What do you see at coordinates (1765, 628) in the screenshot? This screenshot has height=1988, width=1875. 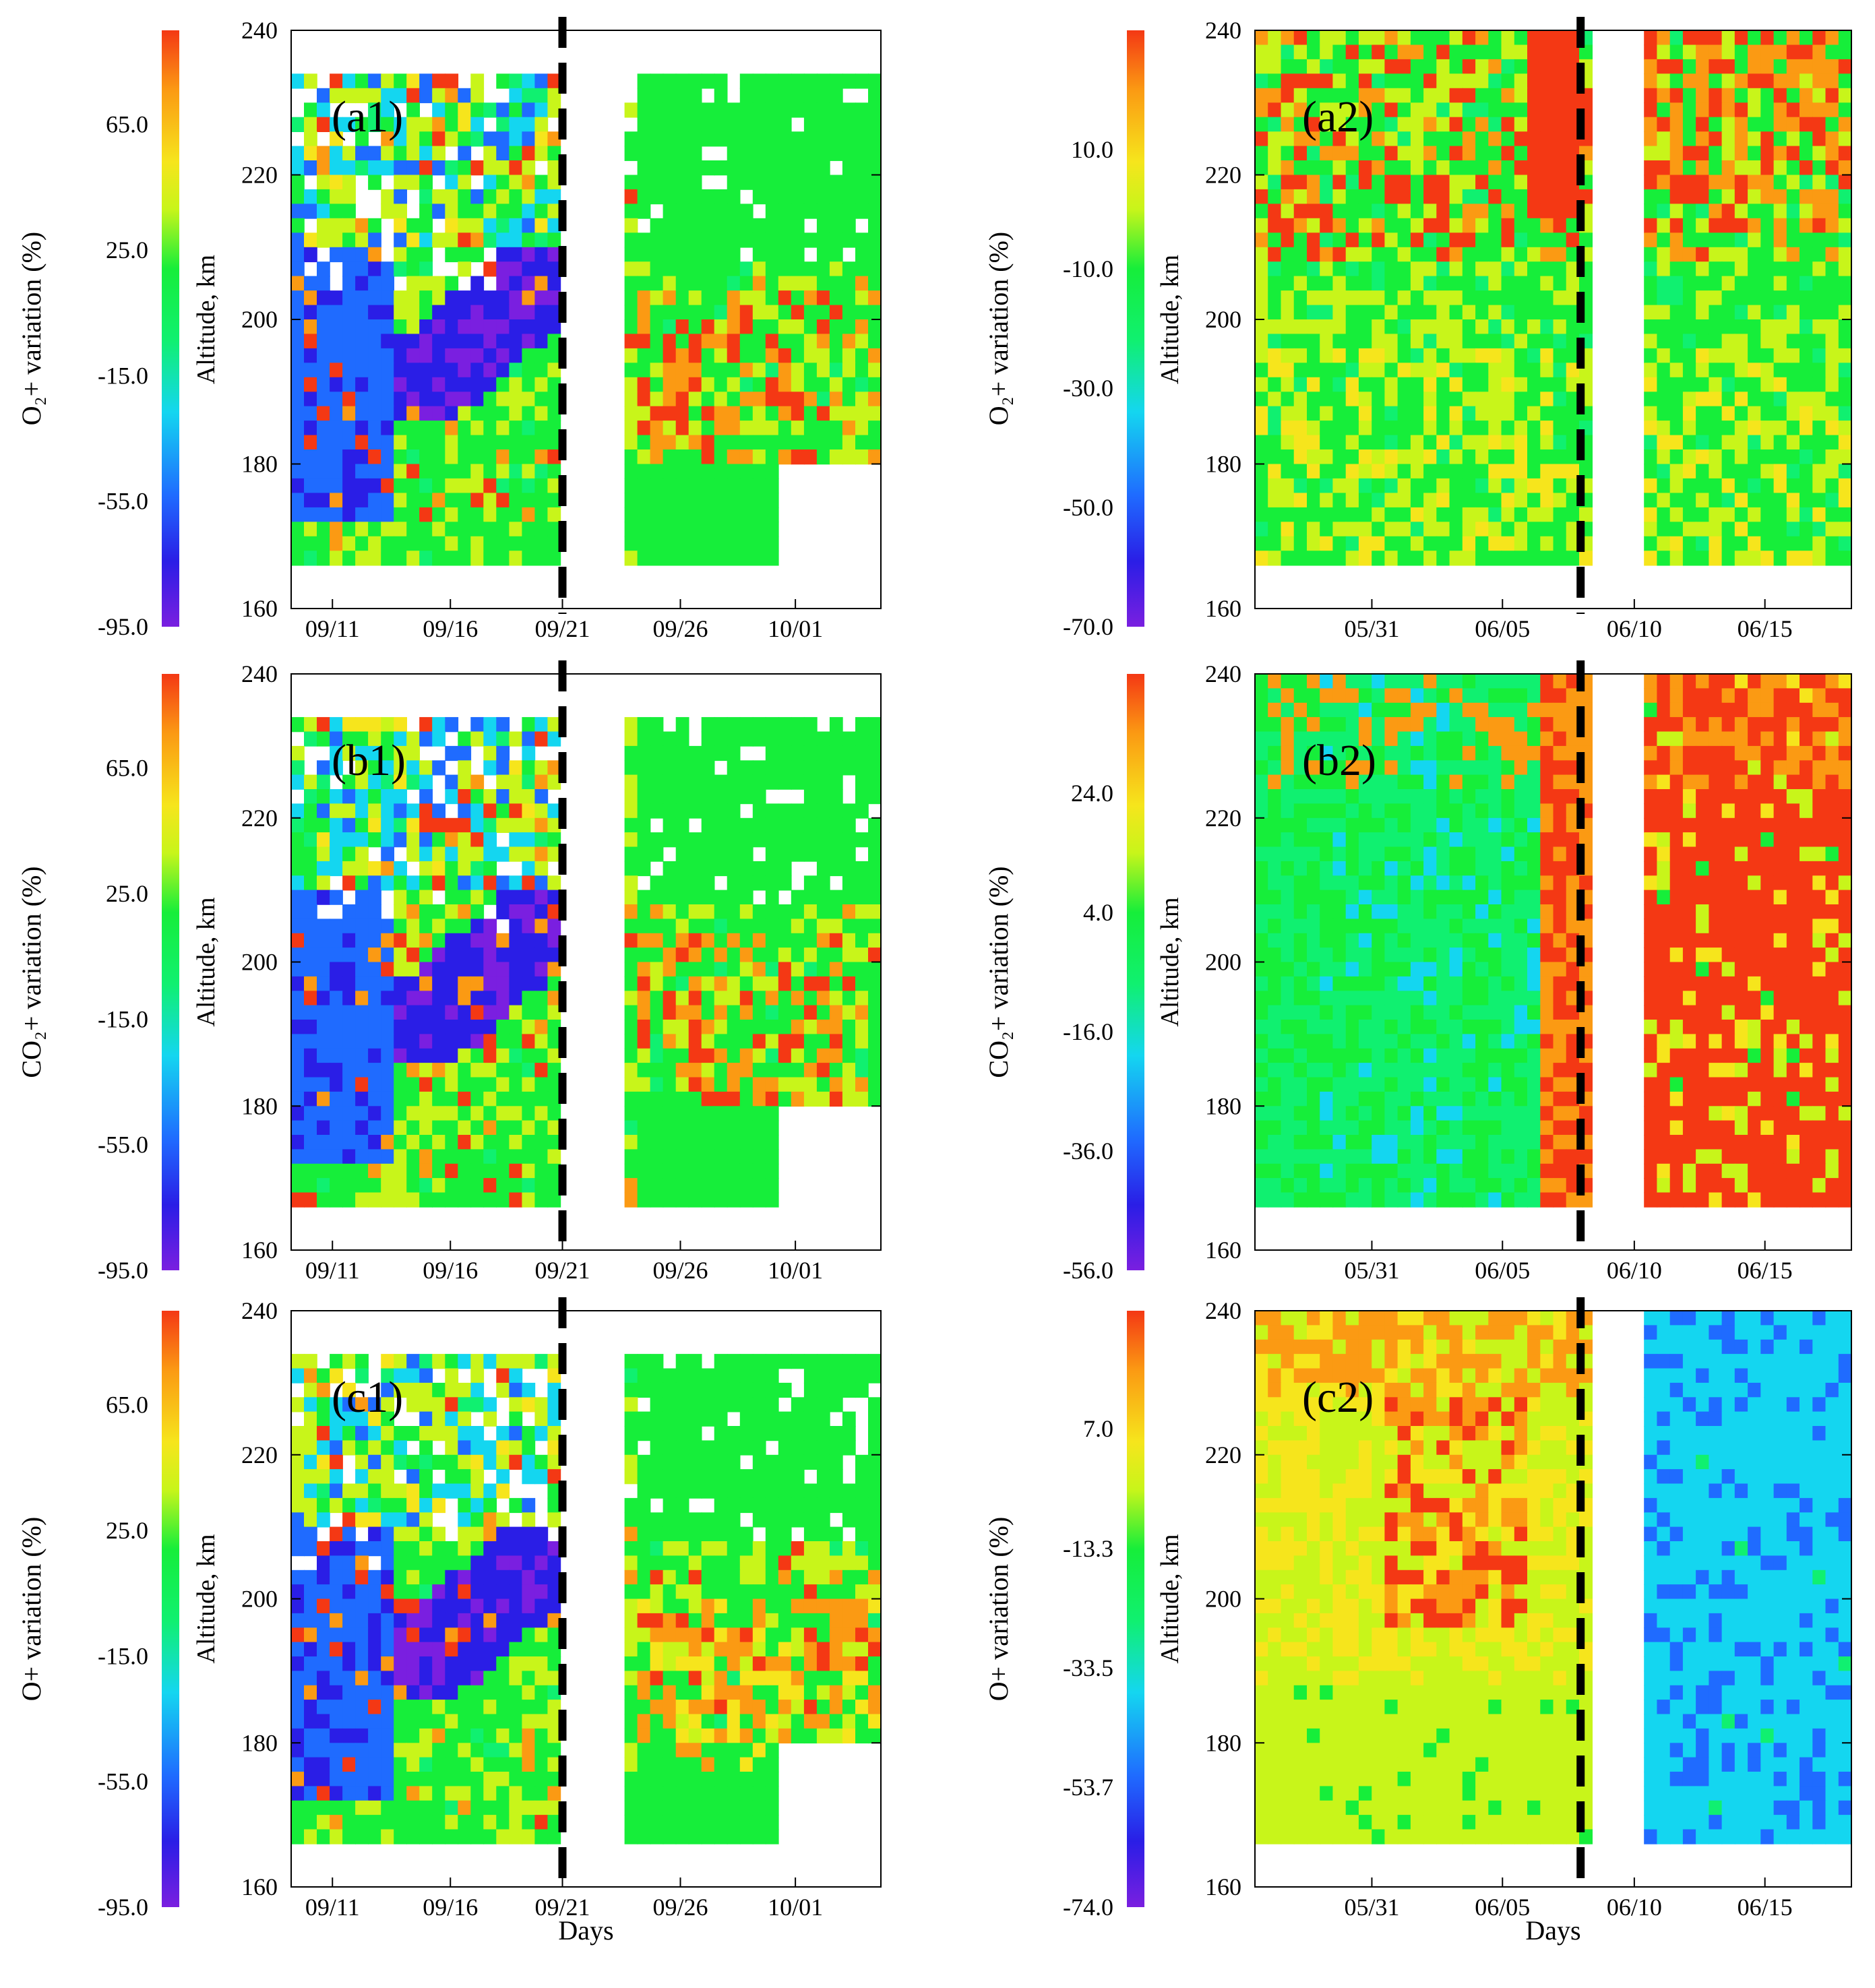 I see `xtick-label: 06/15` at bounding box center [1765, 628].